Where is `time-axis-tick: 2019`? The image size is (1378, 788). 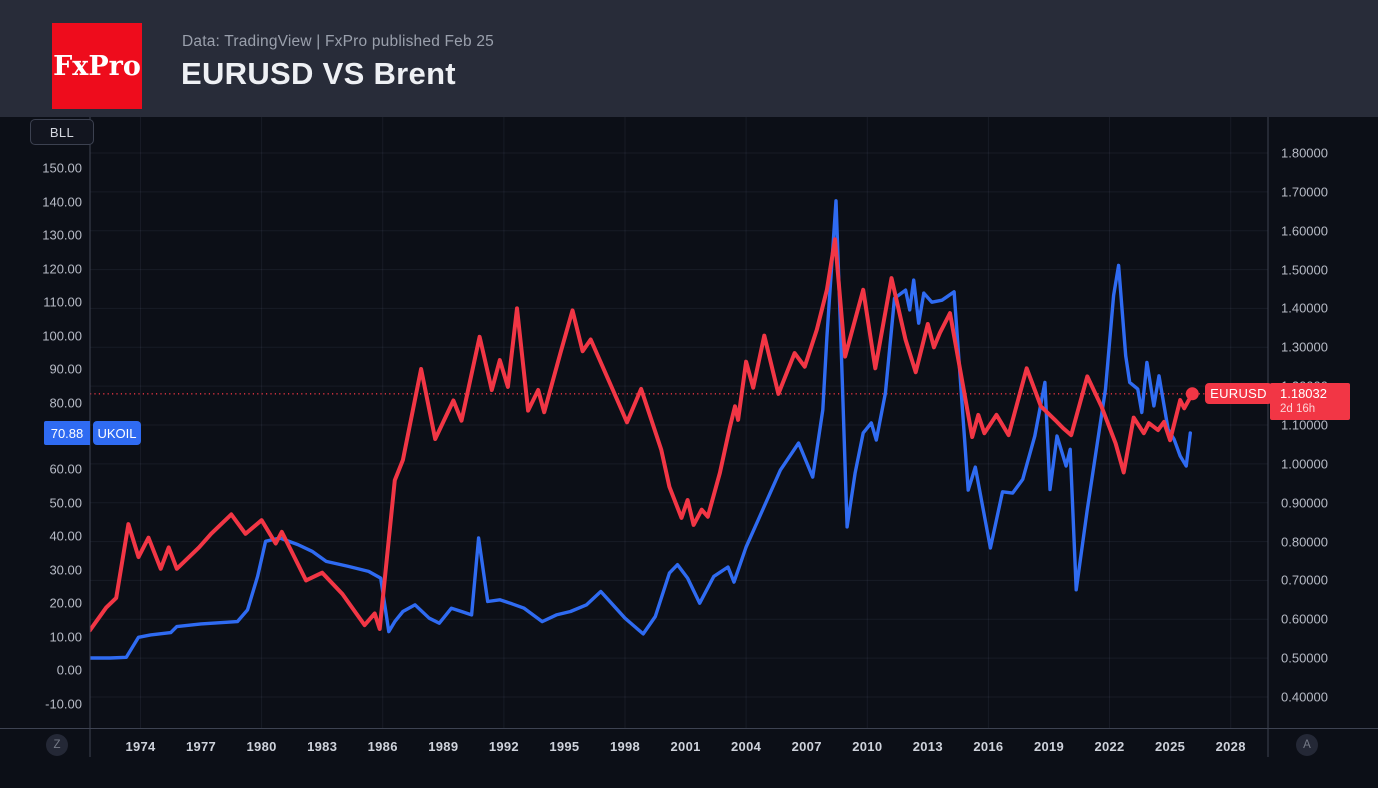 time-axis-tick: 2019 is located at coordinates (1049, 746).